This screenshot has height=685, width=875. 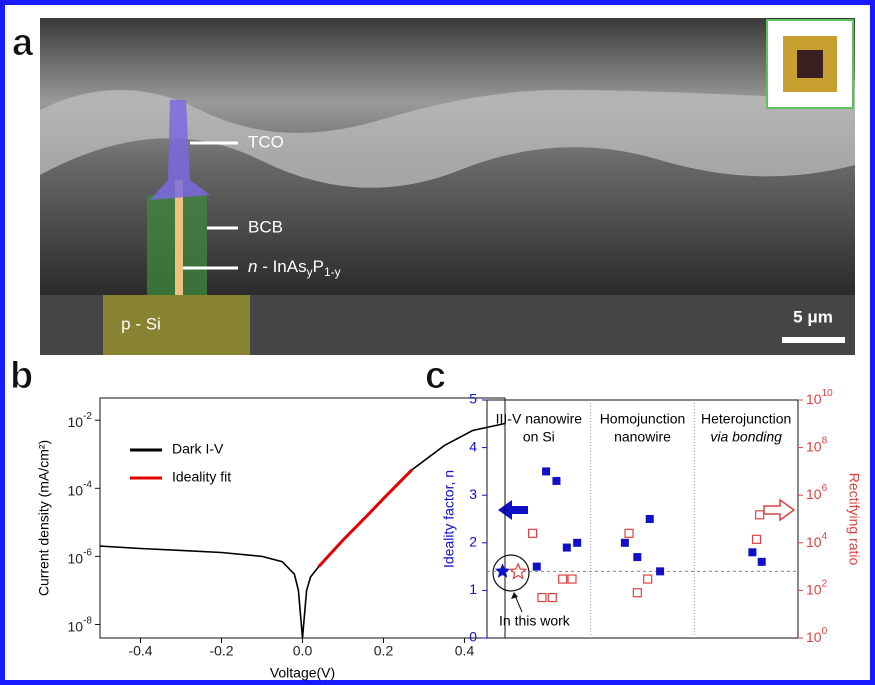 What do you see at coordinates (302, 673) in the screenshot?
I see `x-axis-label: Voltage(V)` at bounding box center [302, 673].